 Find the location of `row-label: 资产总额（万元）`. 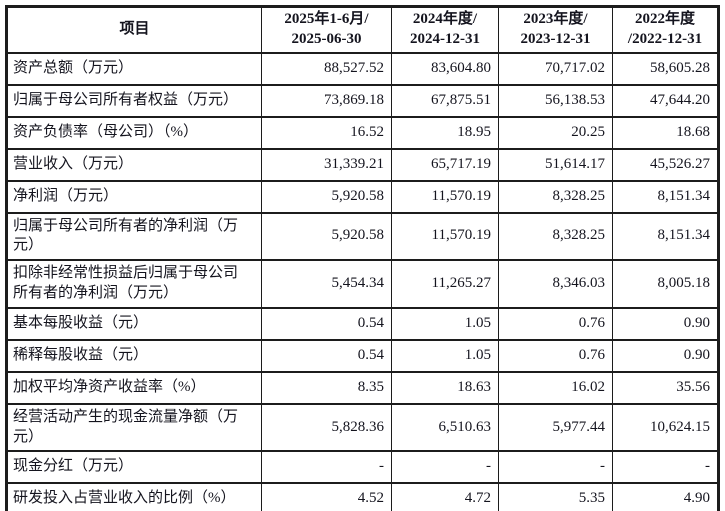

row-label: 资产总额（万元） is located at coordinates (134, 68).